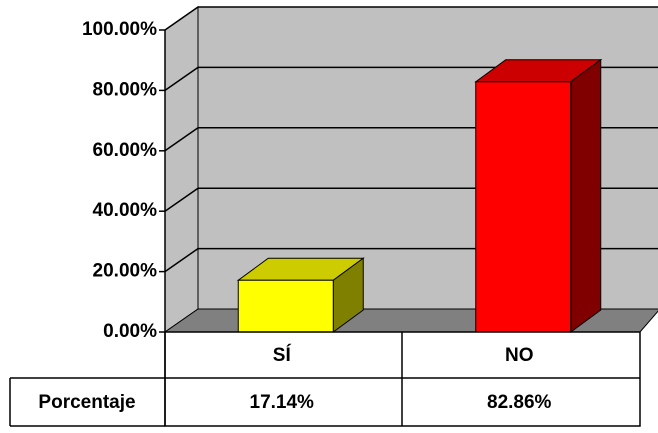  I want to click on grid-line, so click(411, 18).